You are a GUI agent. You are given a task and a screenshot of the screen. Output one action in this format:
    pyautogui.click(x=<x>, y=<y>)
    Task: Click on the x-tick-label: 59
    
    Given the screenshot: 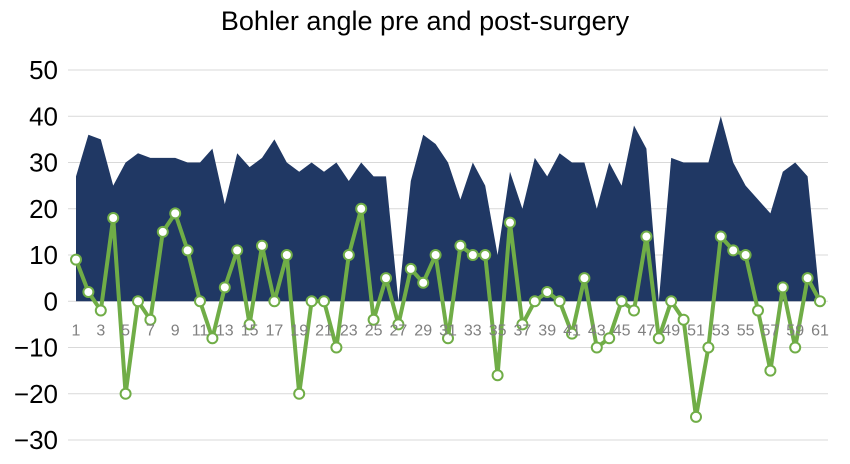 What is the action you would take?
    pyautogui.click(x=795, y=330)
    